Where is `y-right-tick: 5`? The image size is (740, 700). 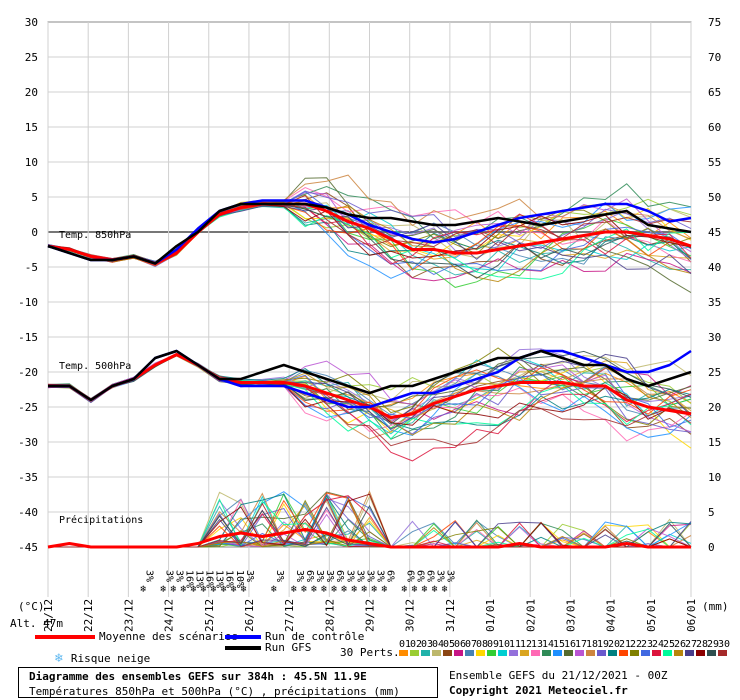 y-right-tick: 5 is located at coordinates (711, 512).